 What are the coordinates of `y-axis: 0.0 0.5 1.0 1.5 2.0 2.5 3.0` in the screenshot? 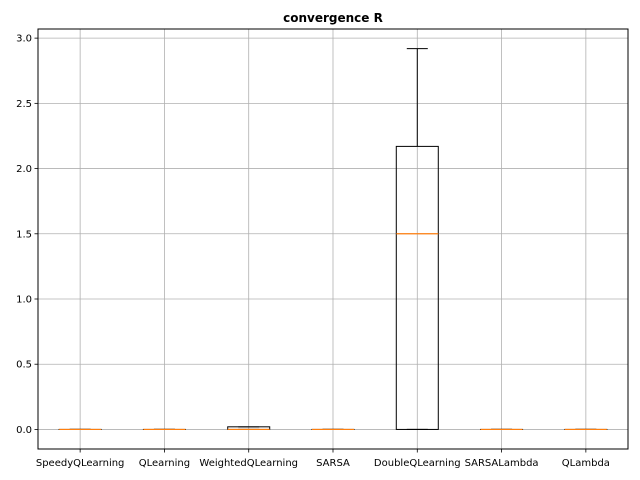 It's located at (27, 235).